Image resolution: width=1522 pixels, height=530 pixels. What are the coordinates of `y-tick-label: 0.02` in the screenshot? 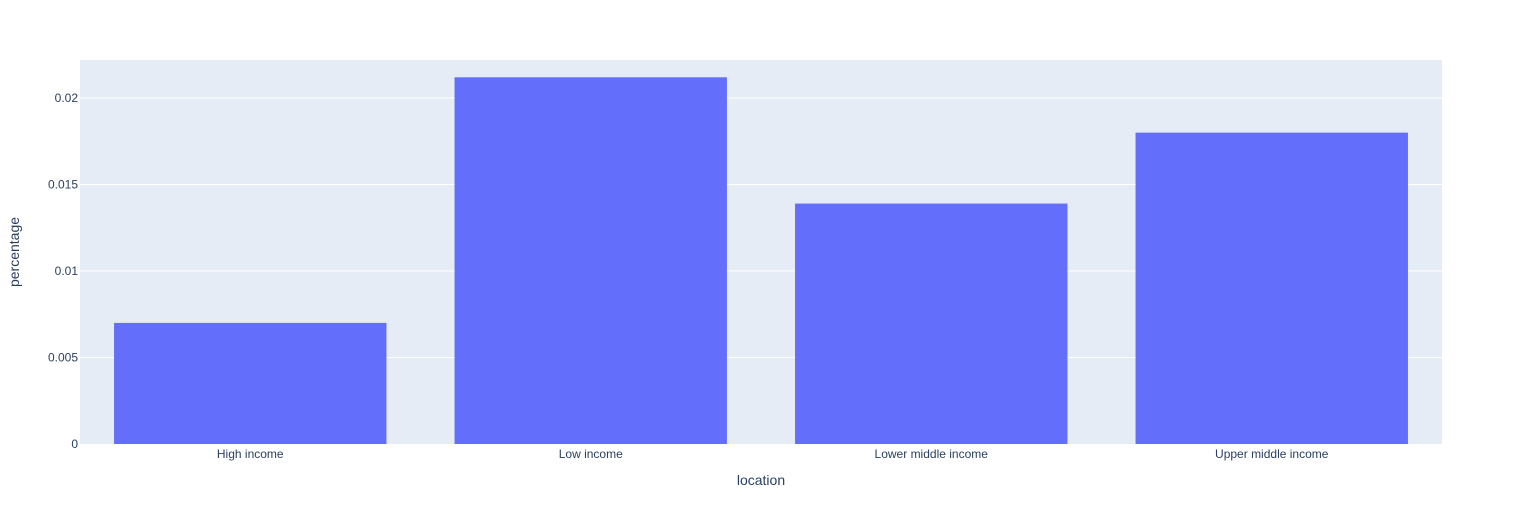 It's located at (67, 98).